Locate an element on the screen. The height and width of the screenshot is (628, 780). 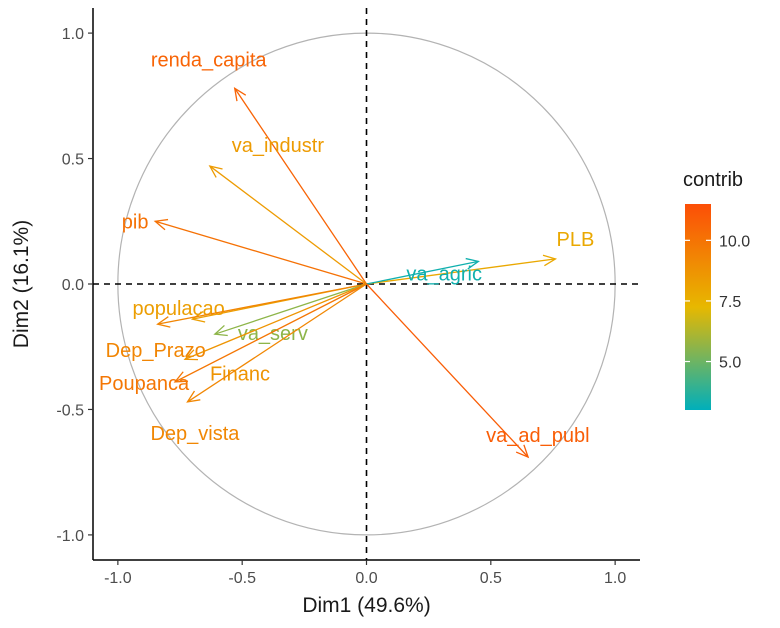
x-tick-label: 1.0 is located at coordinates (615, 578).